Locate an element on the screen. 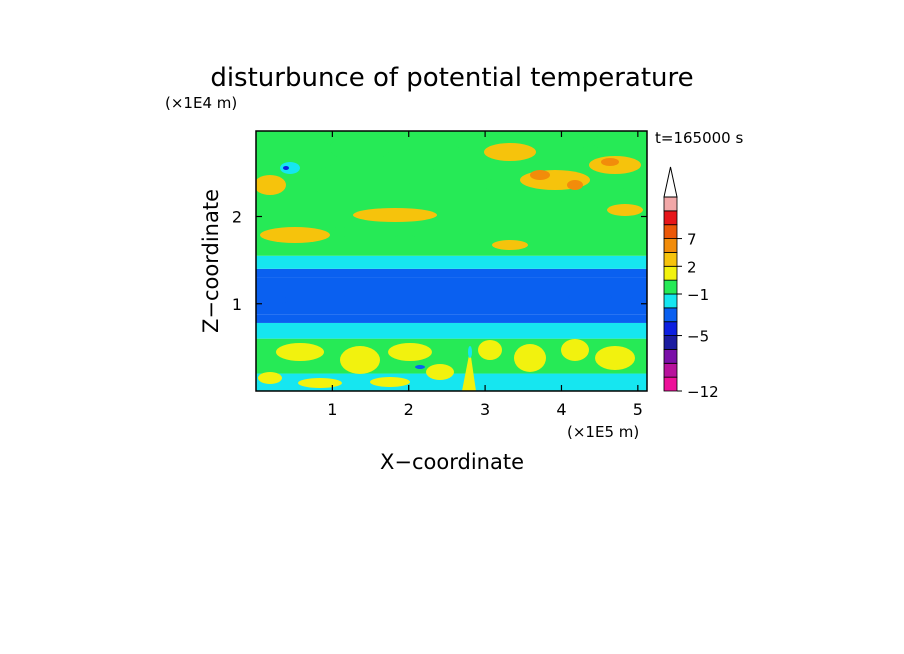 The width and height of the screenshot is (904, 654). y-axis-title: Z−coordinate is located at coordinates (211, 261).